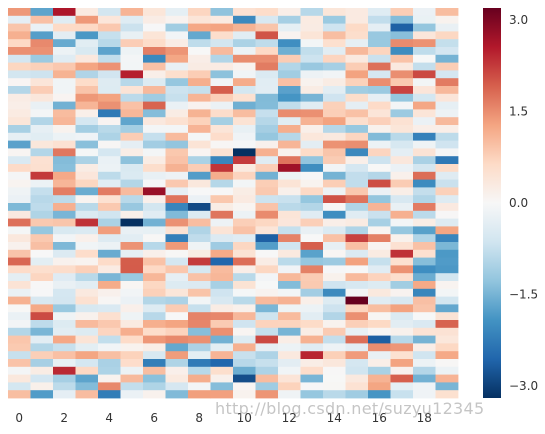 Image resolution: width=545 pixels, height=434 pixels. Describe the element at coordinates (154, 418) in the screenshot. I see `x-tick-label: 6` at that location.